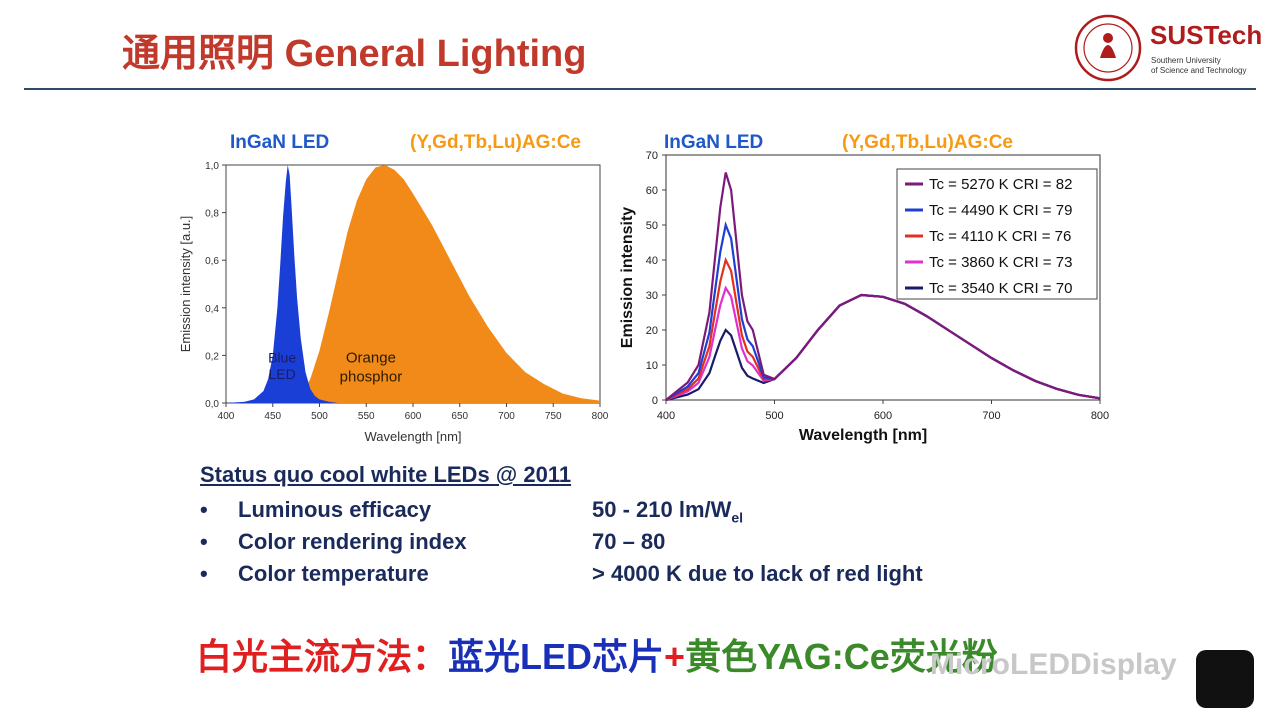 The width and height of the screenshot is (1280, 723). Describe the element at coordinates (371, 358) in the screenshot. I see `series-label-orange-line1: Orange` at that location.